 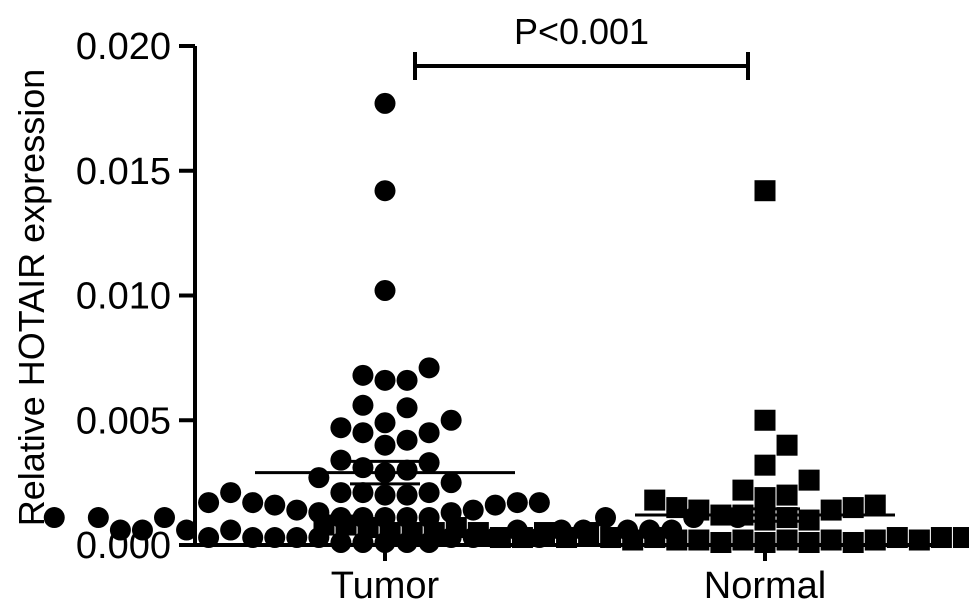 What do you see at coordinates (765, 586) in the screenshot?
I see `x-tick-label: Normal` at bounding box center [765, 586].